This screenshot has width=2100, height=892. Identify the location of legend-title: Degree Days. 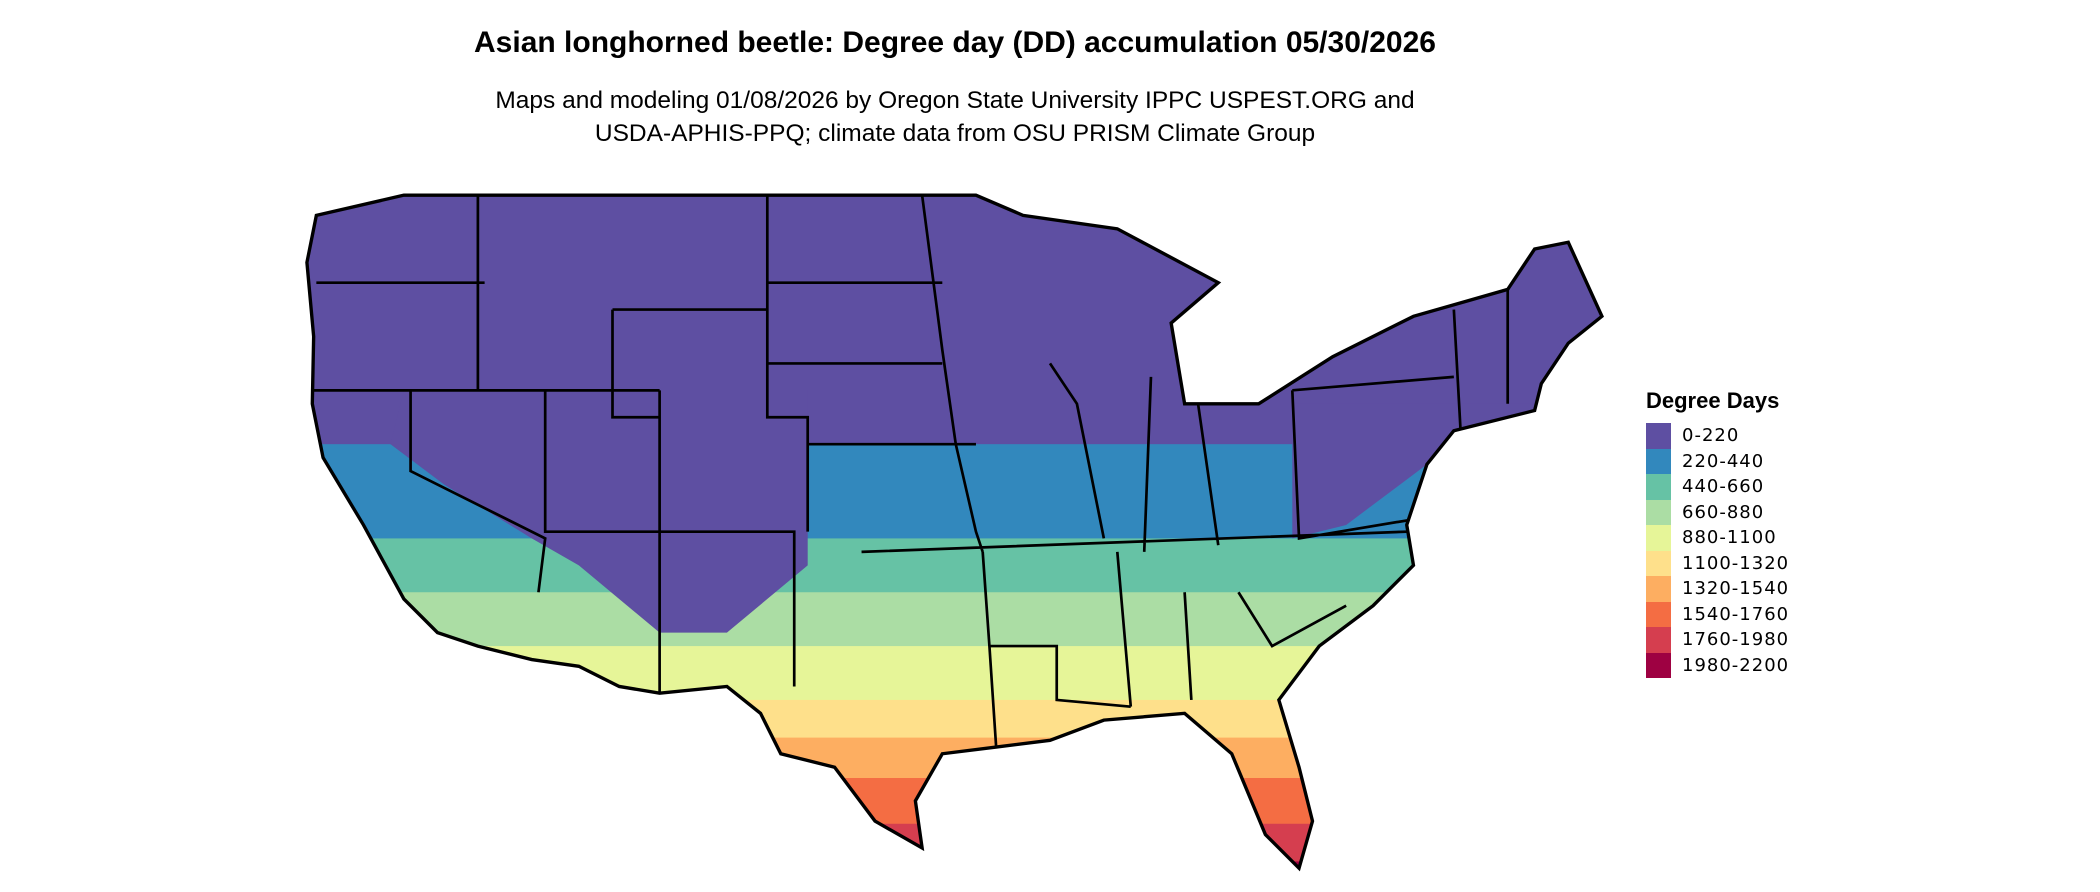
(1713, 400).